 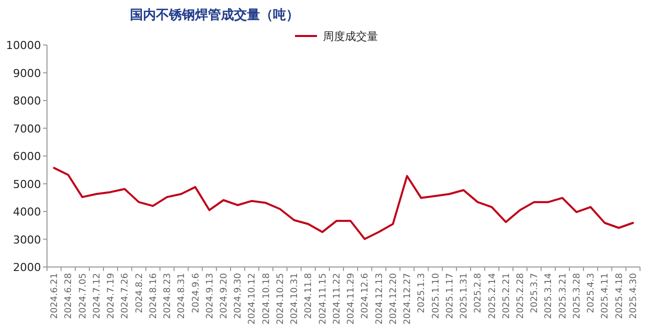 What do you see at coordinates (619, 295) in the screenshot?
I see `x-tick-label: 2025.4.18` at bounding box center [619, 295].